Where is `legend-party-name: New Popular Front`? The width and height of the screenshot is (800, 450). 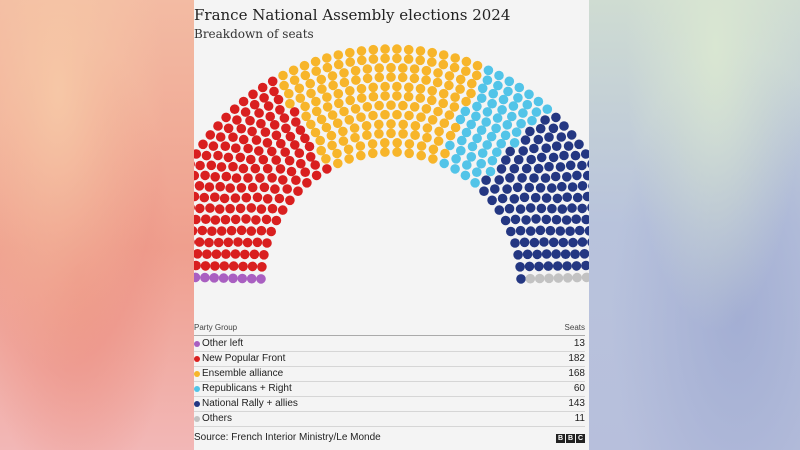 legend-party-name: New Popular Front is located at coordinates (244, 358).